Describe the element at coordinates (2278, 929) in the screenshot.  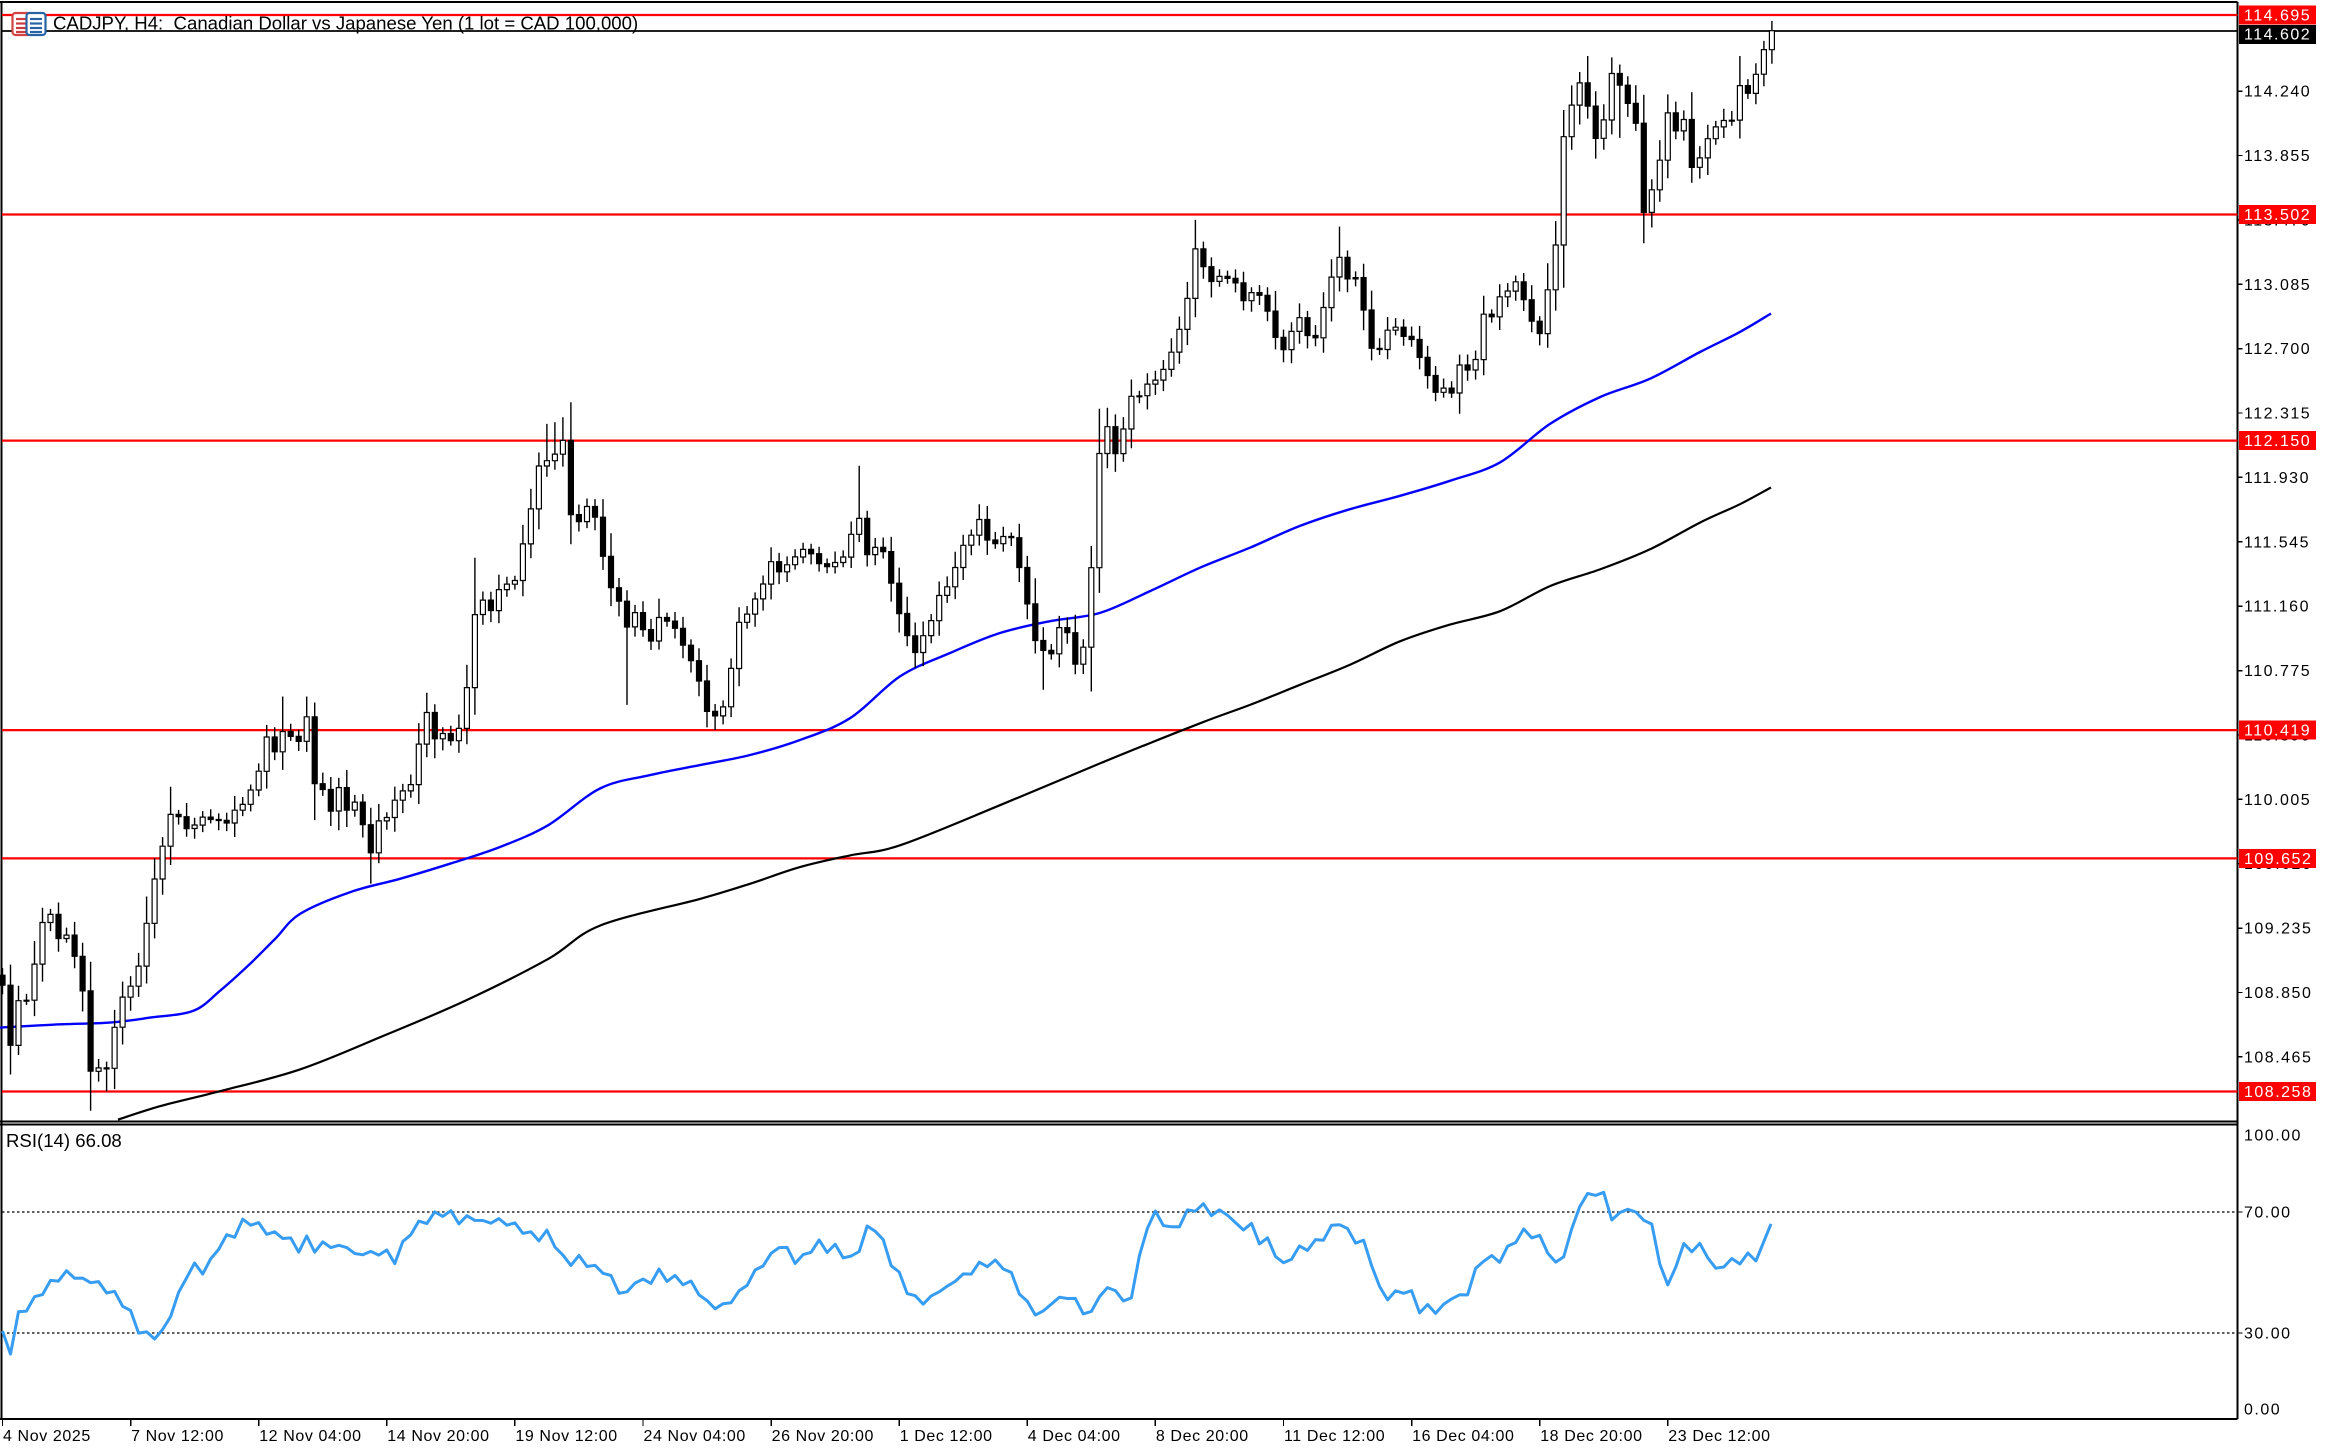
I see `svg-text: 109.235` at that location.